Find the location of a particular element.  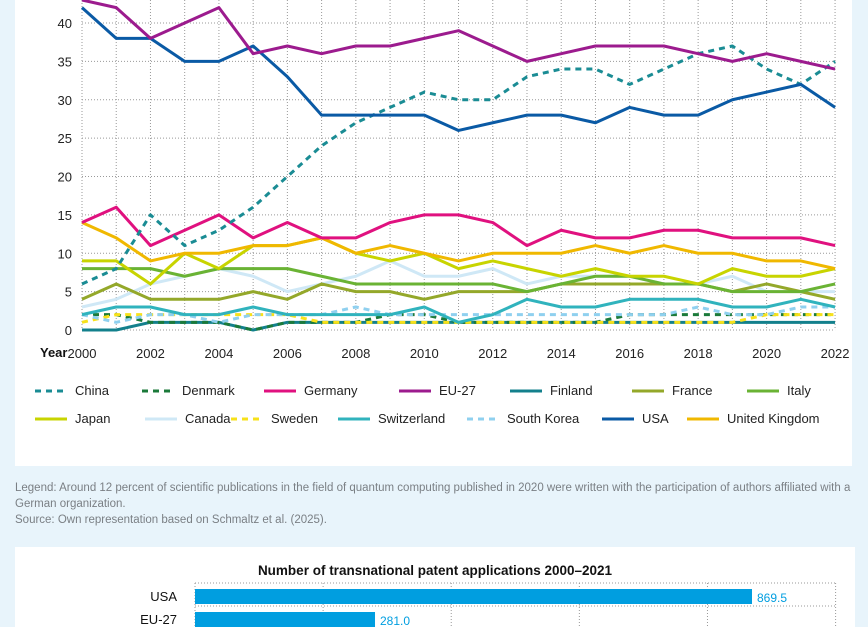

legend-item: Sweden is located at coordinates (273, 418).